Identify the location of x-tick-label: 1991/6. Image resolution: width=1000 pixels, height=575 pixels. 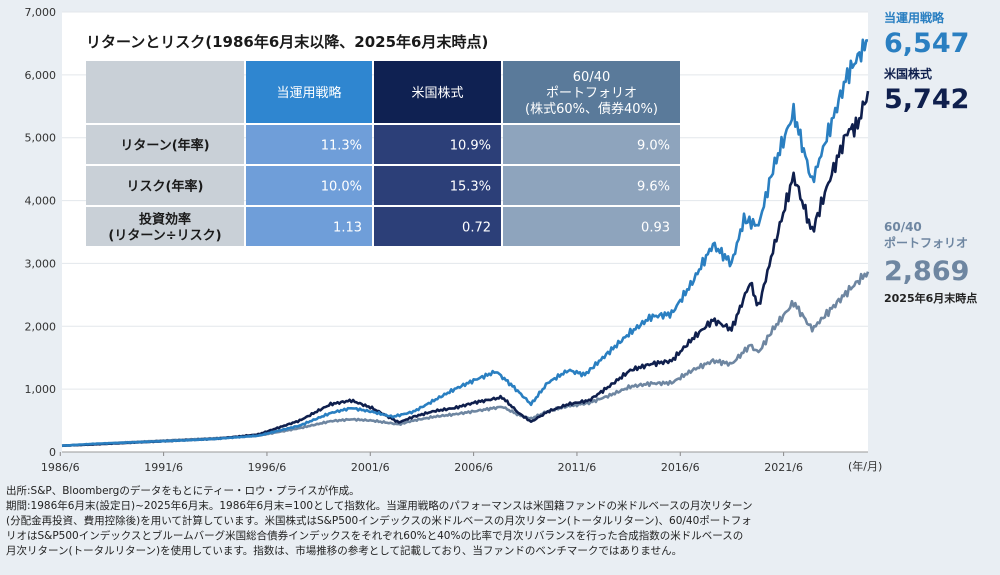
(163, 467).